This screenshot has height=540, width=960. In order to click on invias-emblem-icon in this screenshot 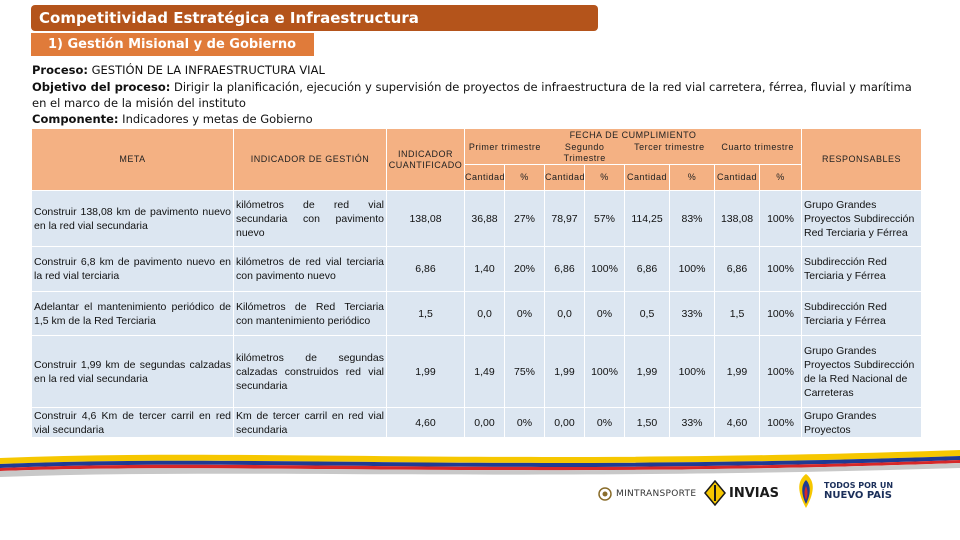, I will do `click(715, 493)`.